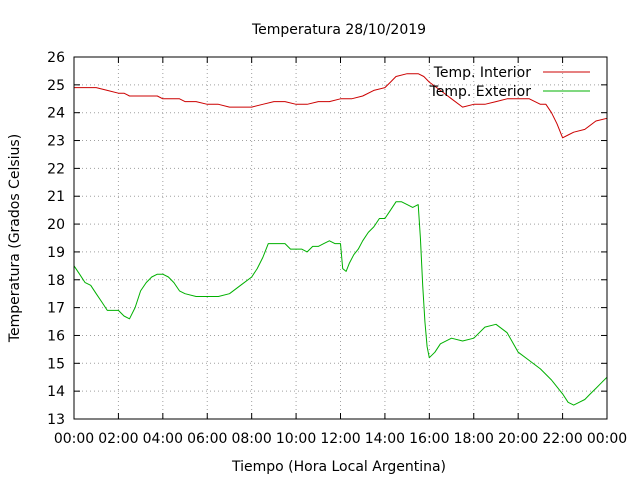  I want to click on x-tick-label: 04:00, so click(163, 439).